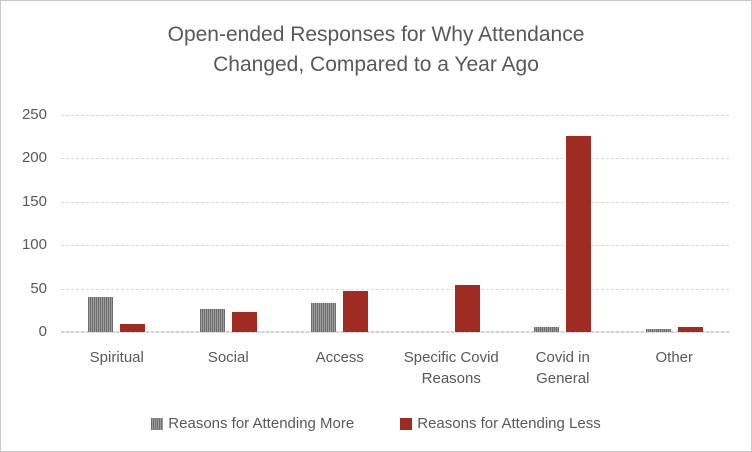 The image size is (752, 452). What do you see at coordinates (547, 329) in the screenshot?
I see `bar-more-covid-in-general` at bounding box center [547, 329].